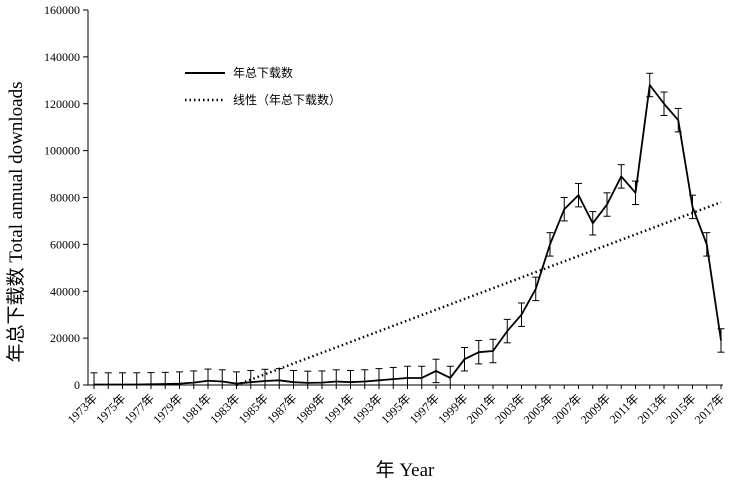 The width and height of the screenshot is (732, 483). I want to click on y-tick-label: 20000, so click(65, 338).